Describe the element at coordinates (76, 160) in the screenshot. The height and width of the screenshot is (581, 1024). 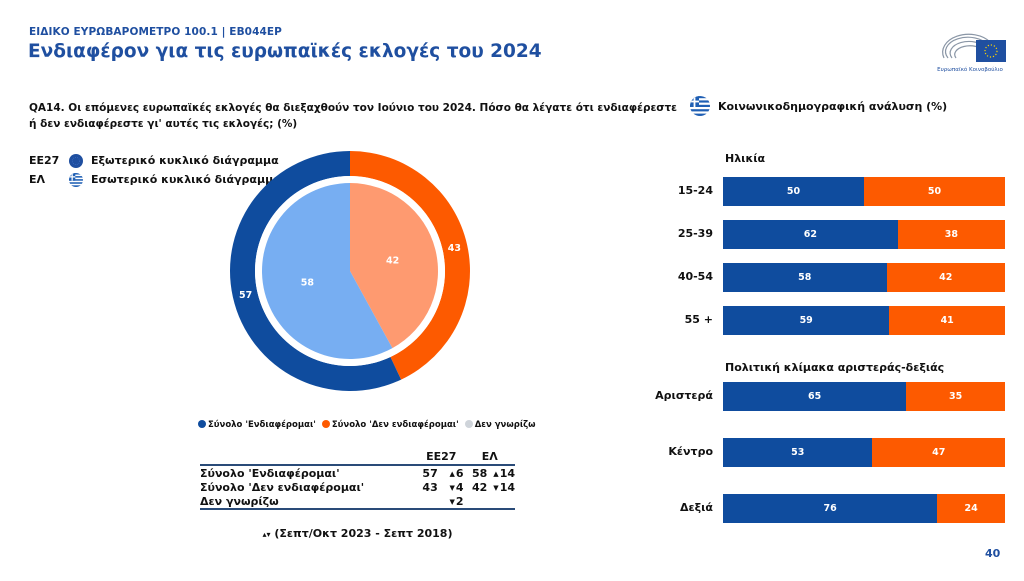
I see `eu-flag-icon` at that location.